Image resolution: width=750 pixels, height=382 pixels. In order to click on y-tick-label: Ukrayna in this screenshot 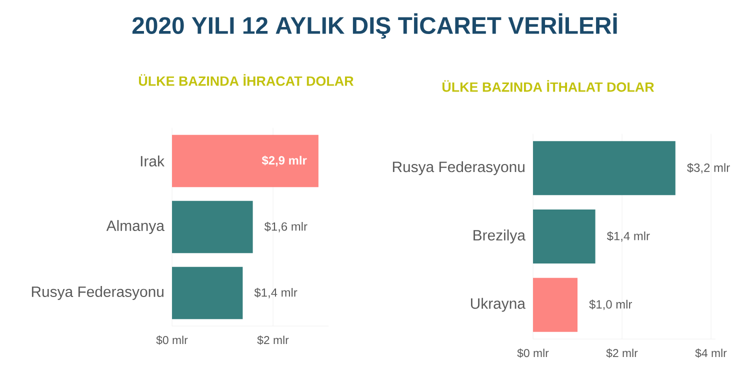, I will do `click(498, 305)`.